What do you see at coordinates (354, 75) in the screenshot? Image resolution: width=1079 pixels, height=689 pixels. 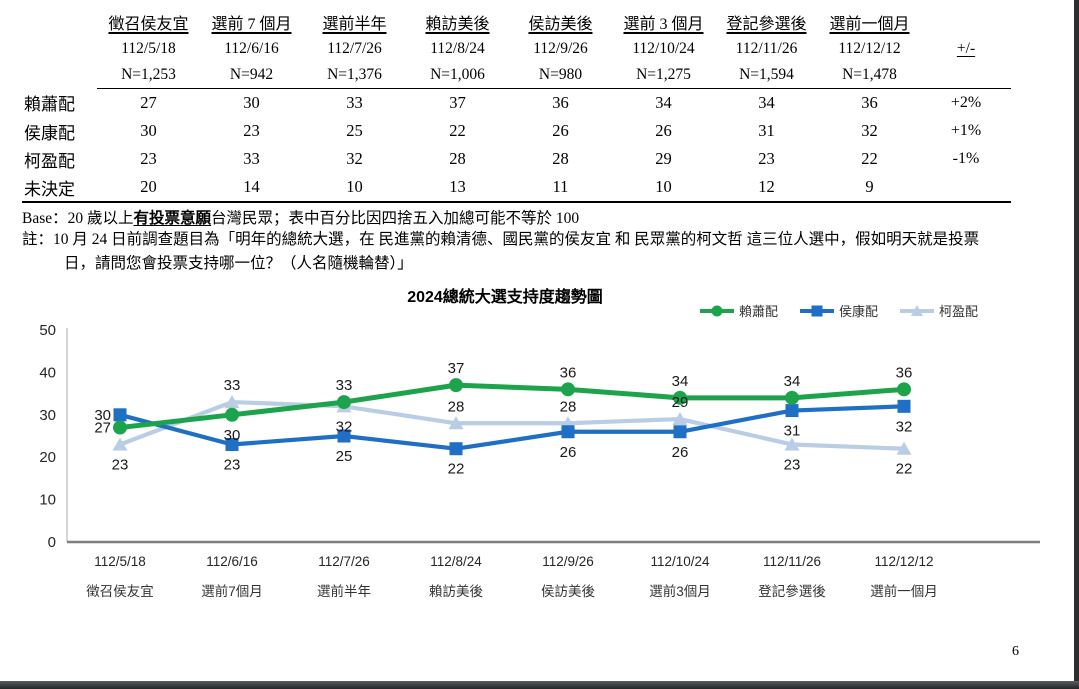 I see `column-header-n: N=1,376` at bounding box center [354, 75].